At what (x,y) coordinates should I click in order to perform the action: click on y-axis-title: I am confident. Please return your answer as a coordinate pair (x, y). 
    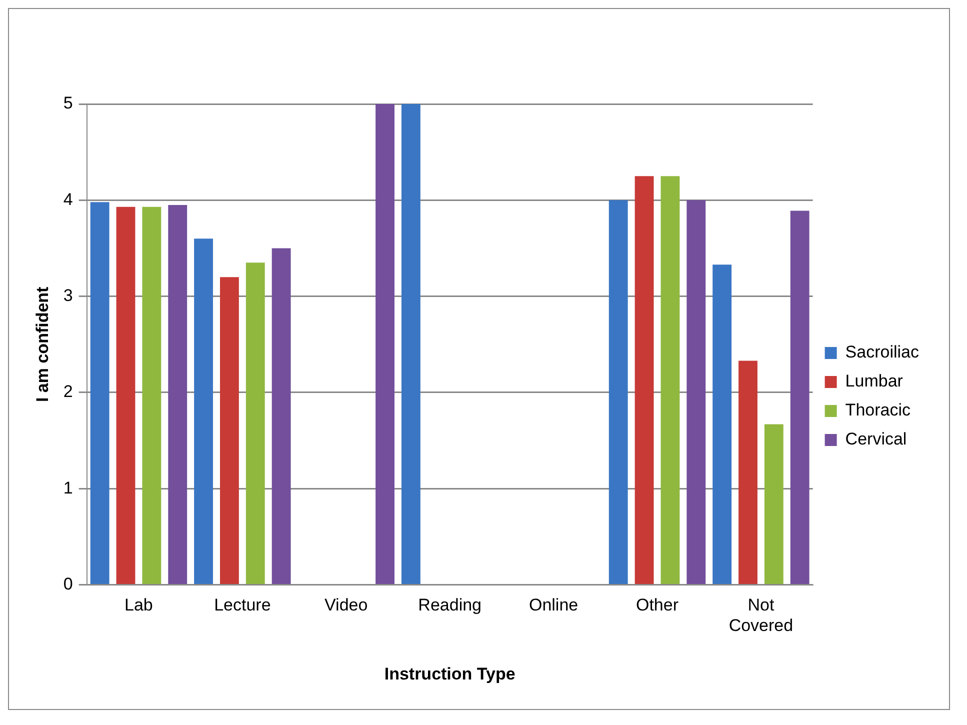
    Looking at the image, I should click on (42, 344).